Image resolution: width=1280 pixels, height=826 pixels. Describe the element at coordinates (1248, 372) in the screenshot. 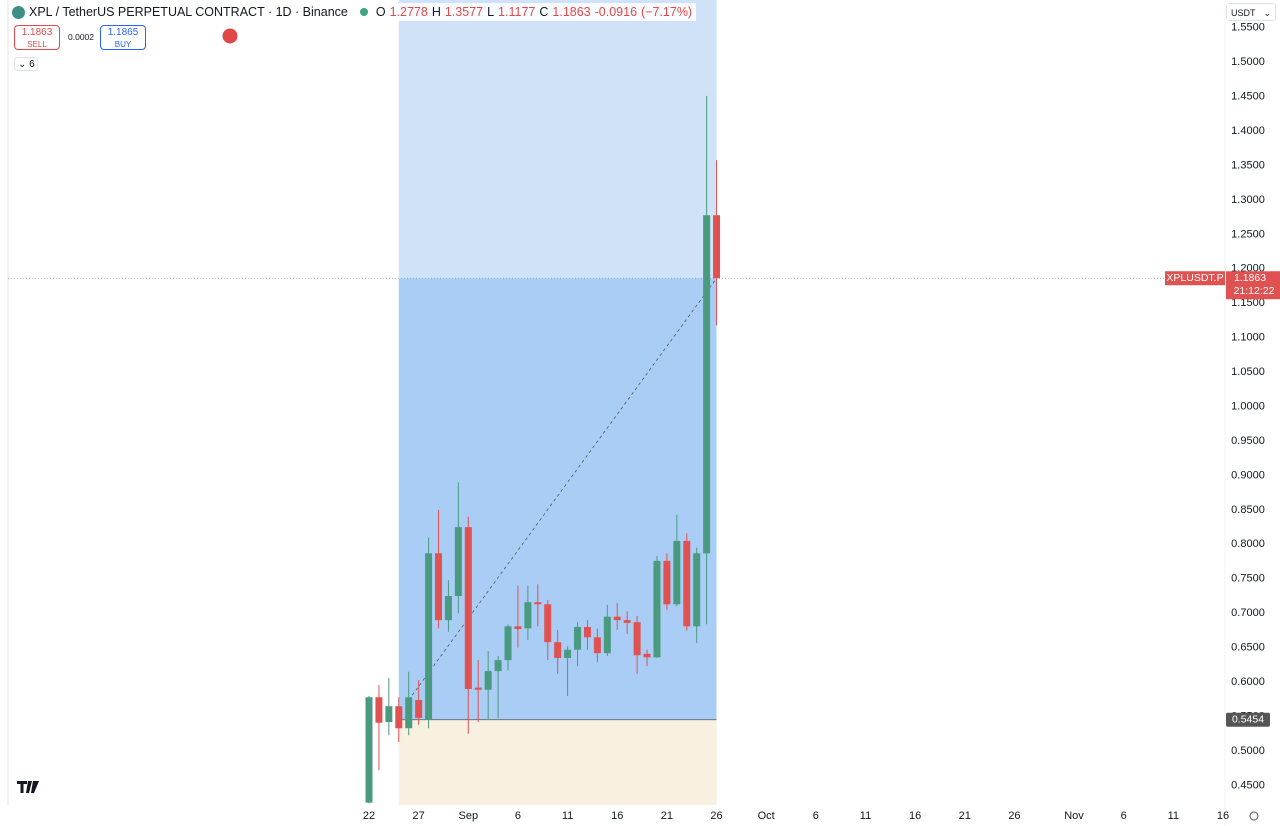

I see `y-tick-label: 1.0500` at that location.